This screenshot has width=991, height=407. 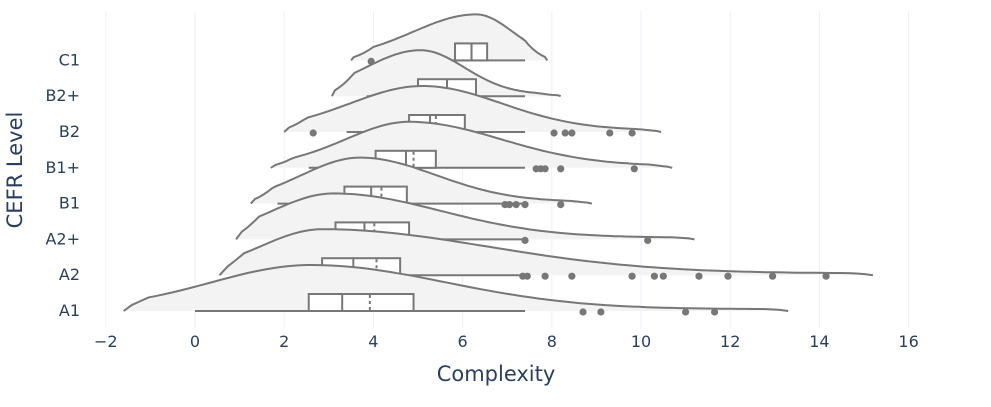 I want to click on x-tick-label: 2, so click(x=284, y=341).